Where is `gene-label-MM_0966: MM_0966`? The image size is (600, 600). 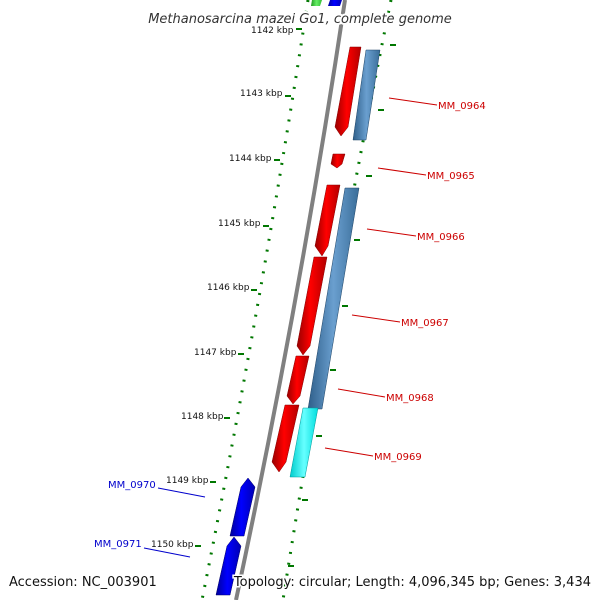 gene-label-MM_0966: MM_0966 is located at coordinates (441, 237).